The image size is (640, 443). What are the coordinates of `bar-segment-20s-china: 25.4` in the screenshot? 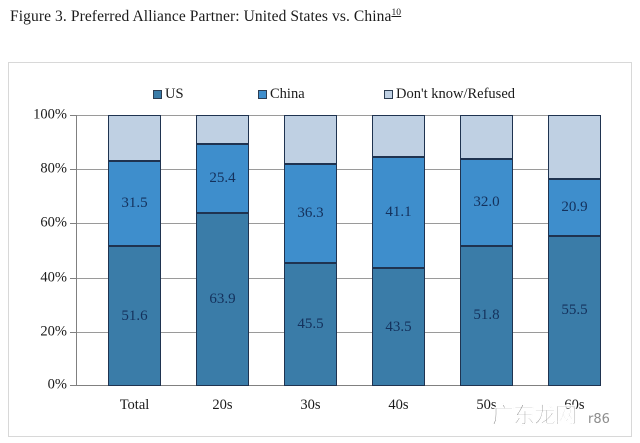 It's located at (222, 178).